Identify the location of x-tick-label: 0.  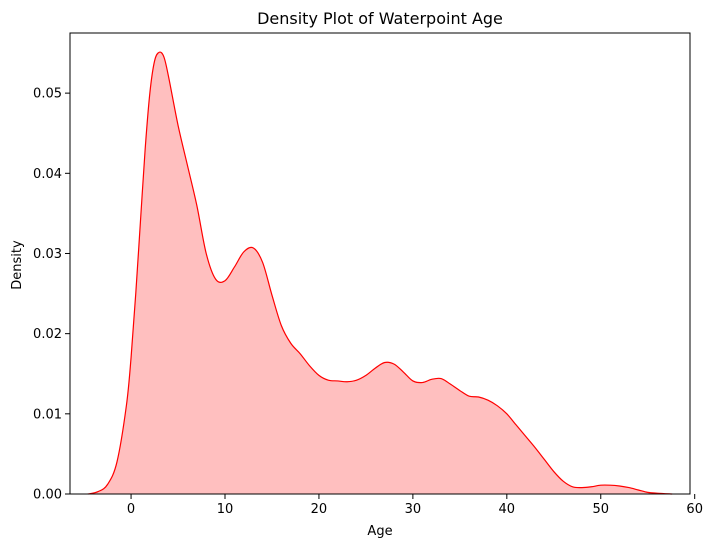
(131, 509).